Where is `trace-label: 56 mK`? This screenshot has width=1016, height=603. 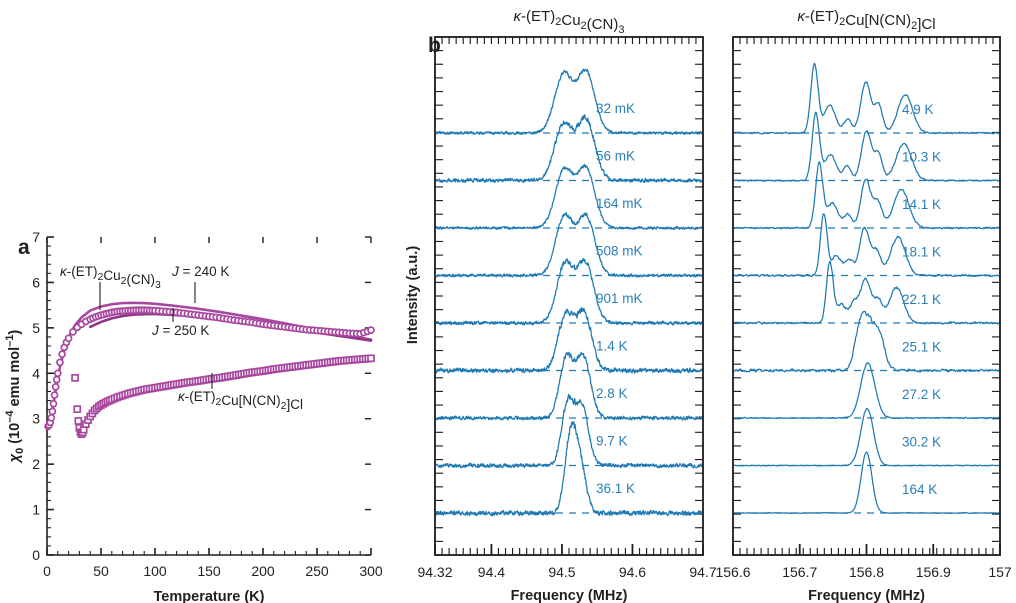
trace-label: 56 mK is located at coordinates (615, 156).